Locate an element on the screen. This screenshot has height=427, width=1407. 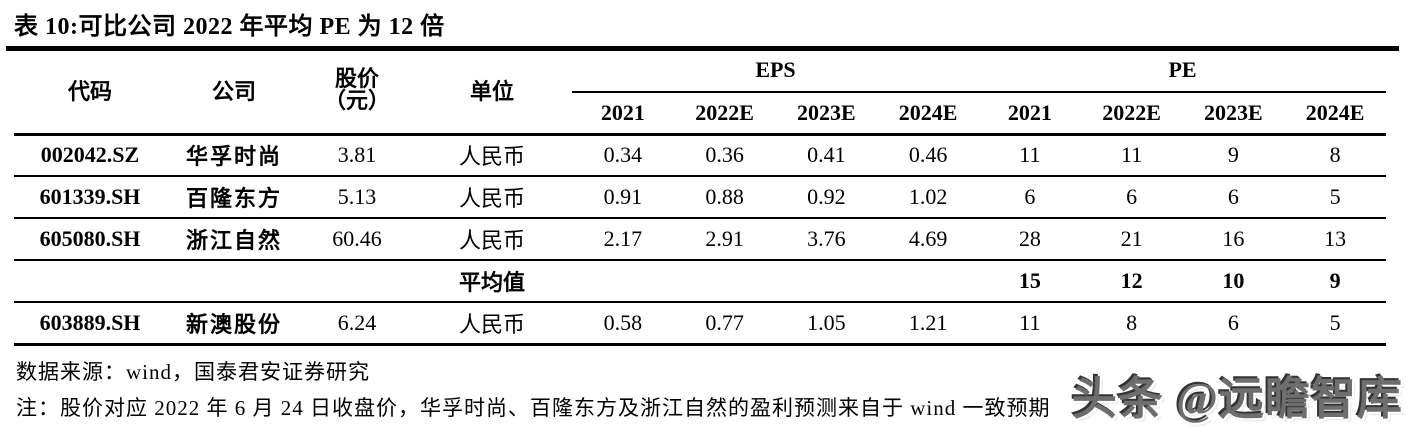
header-pe-2022e: 2022E is located at coordinates (1131, 114).